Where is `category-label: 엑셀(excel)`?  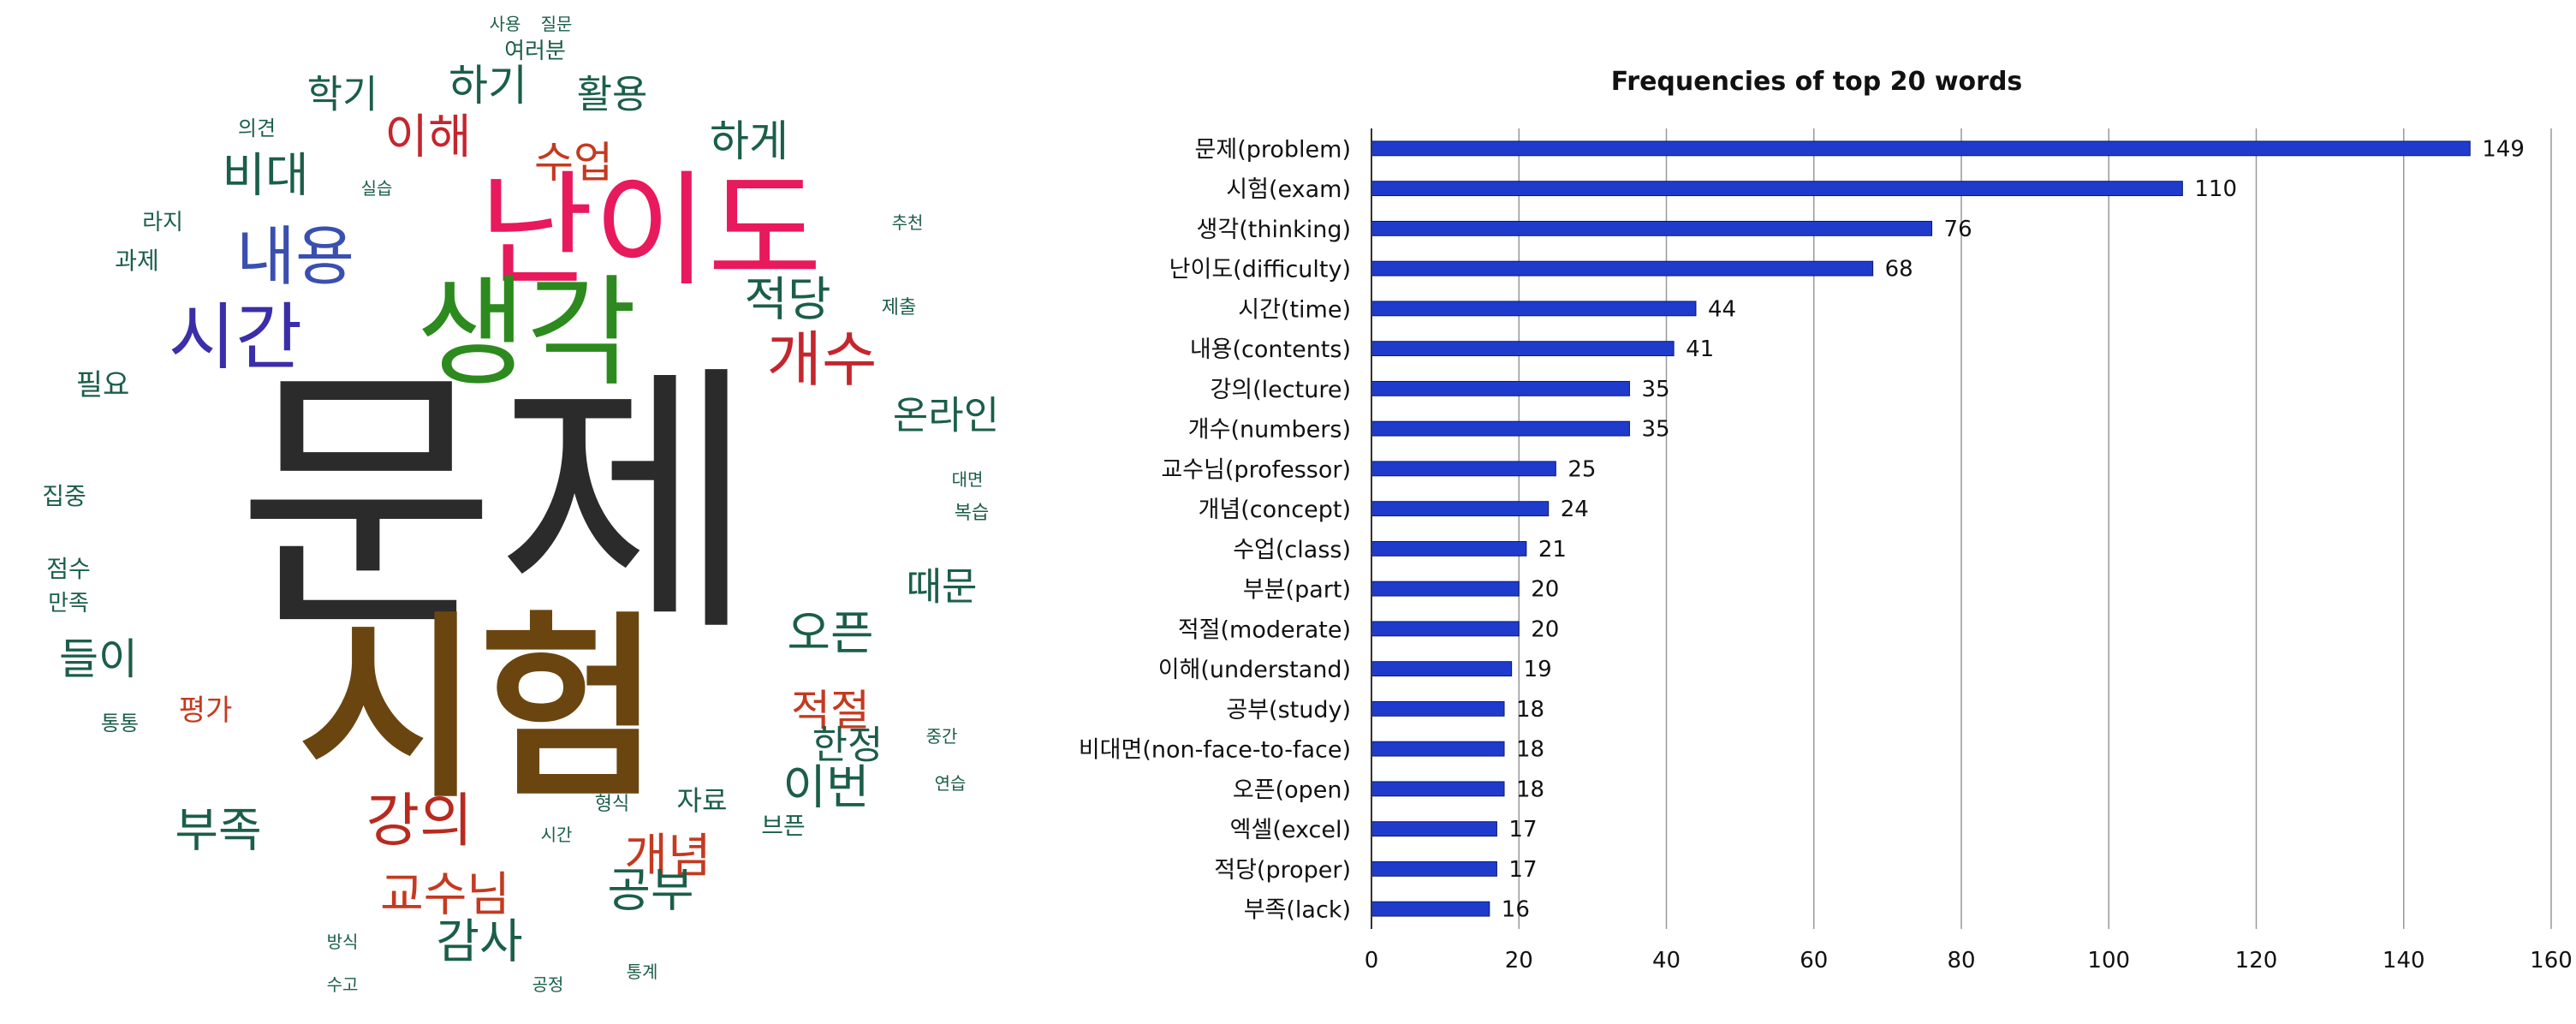
category-label: 엑셀(excel) is located at coordinates (1291, 830).